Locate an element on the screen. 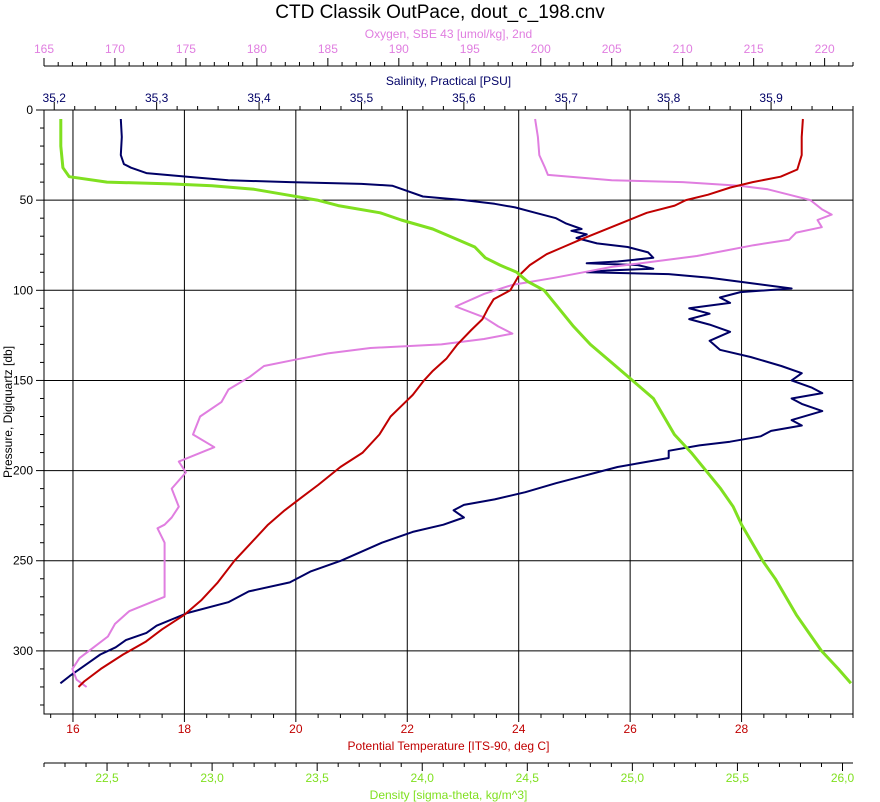 Image resolution: width=880 pixels, height=802 pixels. oxygen-tick-label: 165 is located at coordinates (44, 49).